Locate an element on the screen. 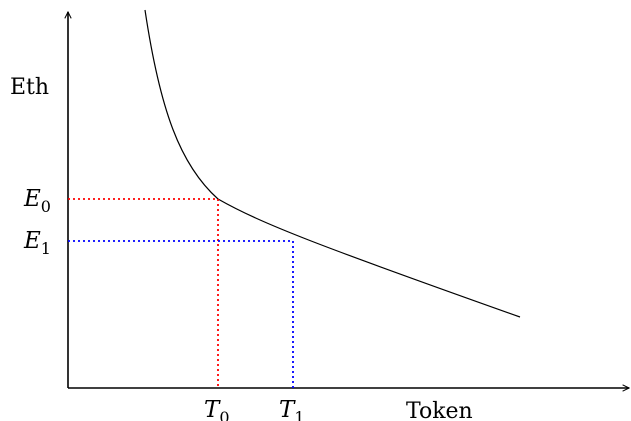  t1-label: T1 is located at coordinates (292, 409).